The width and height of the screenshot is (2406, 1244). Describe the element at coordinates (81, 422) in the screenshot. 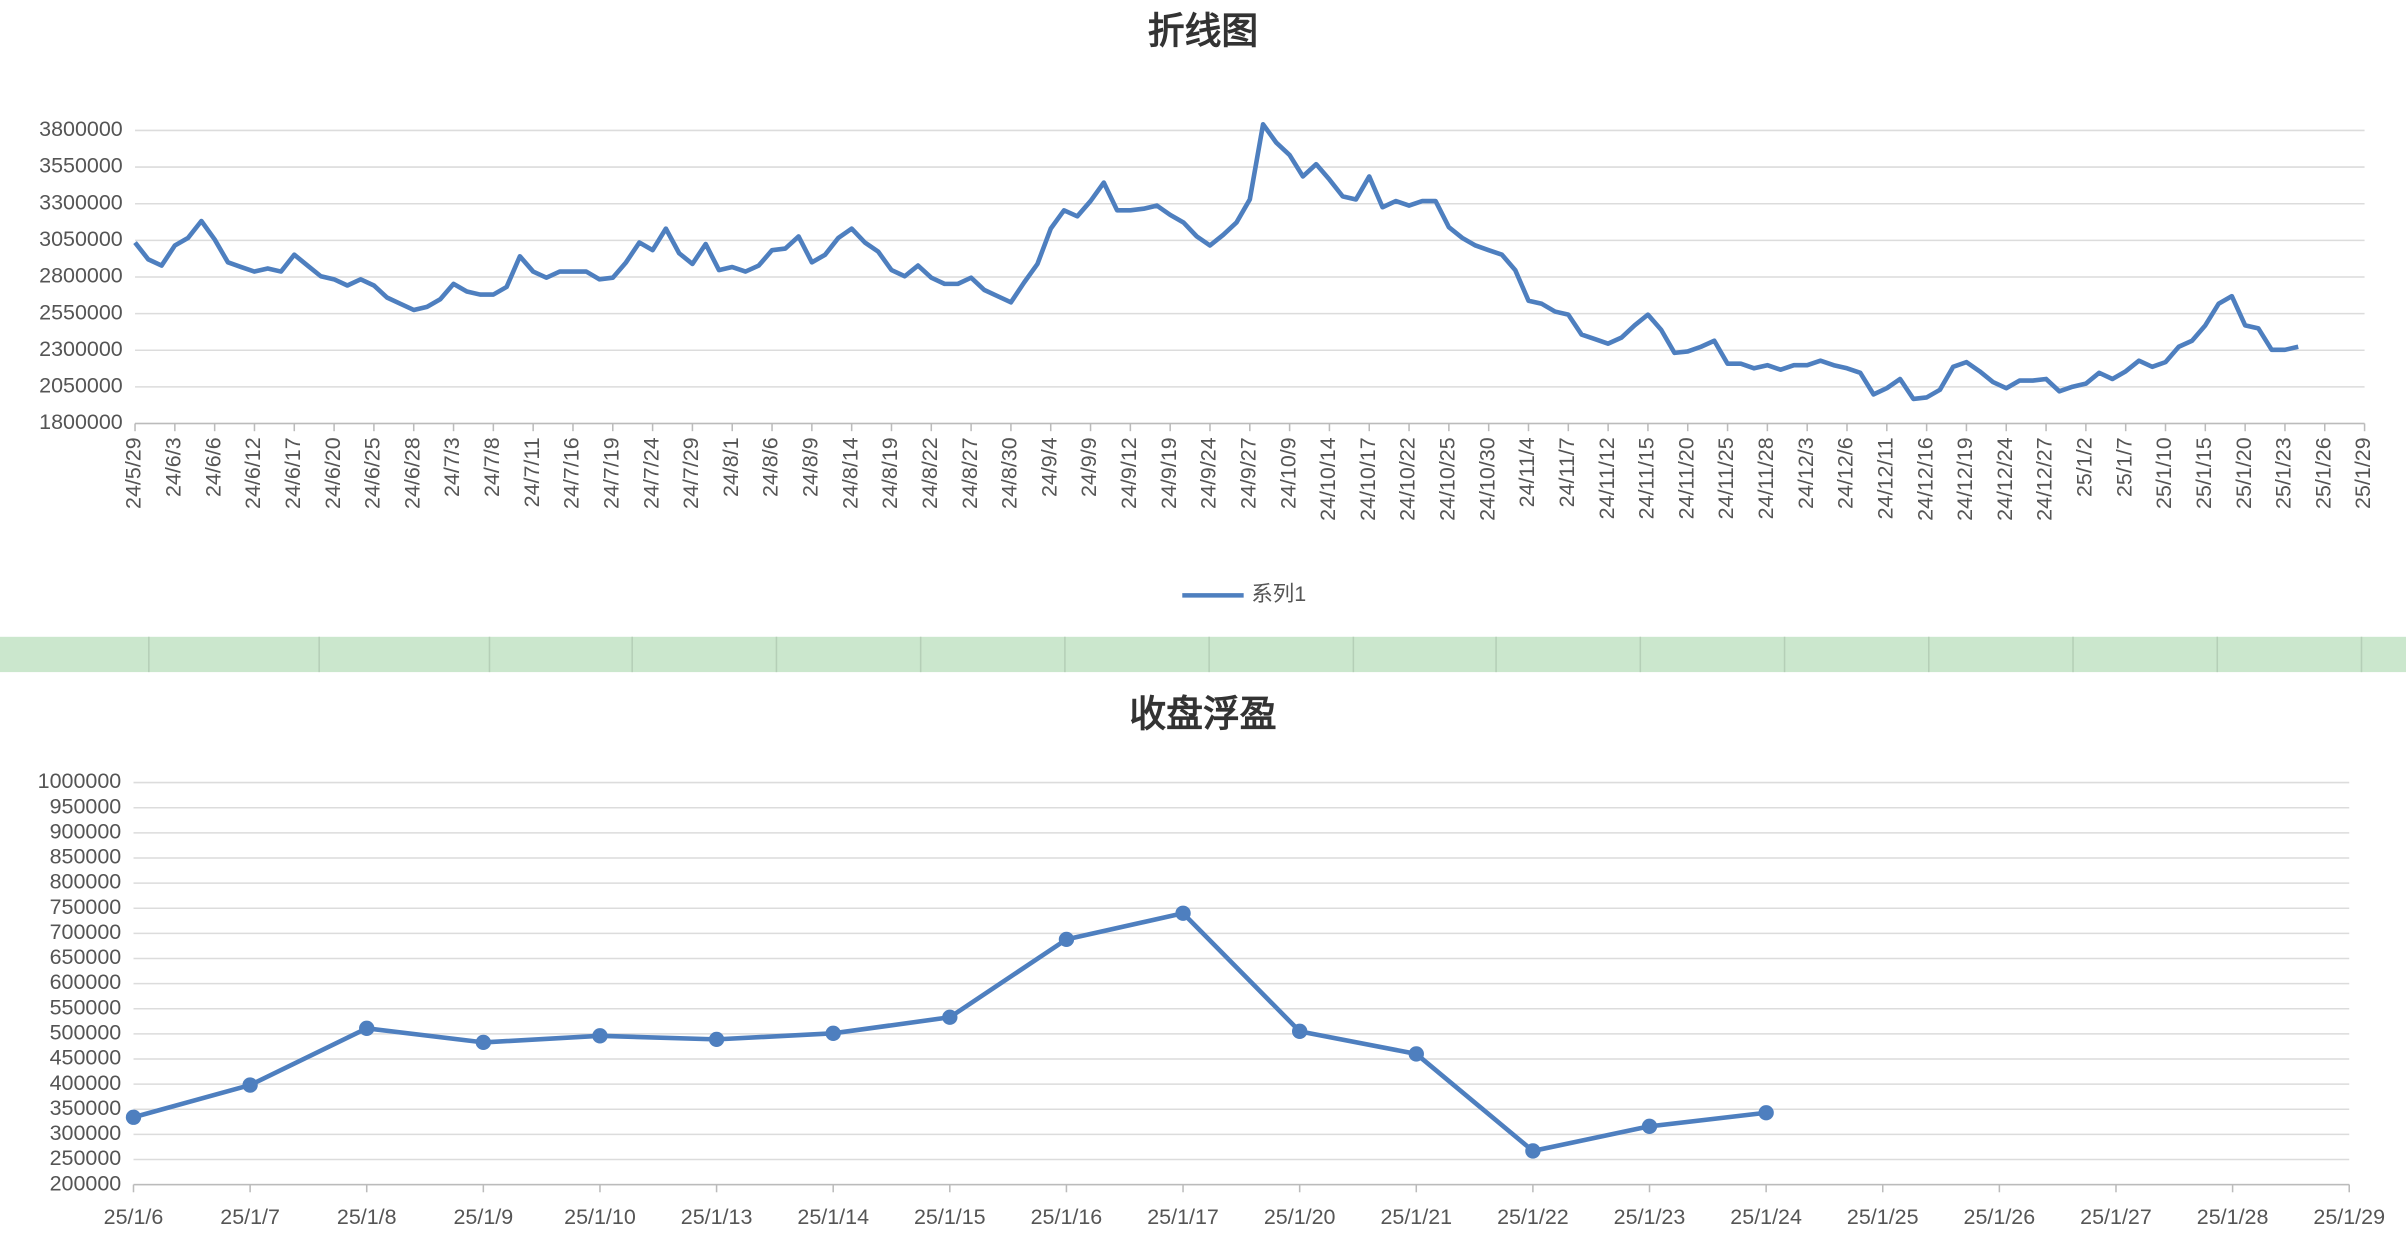

I see `y-tick-label: 1800000` at that location.